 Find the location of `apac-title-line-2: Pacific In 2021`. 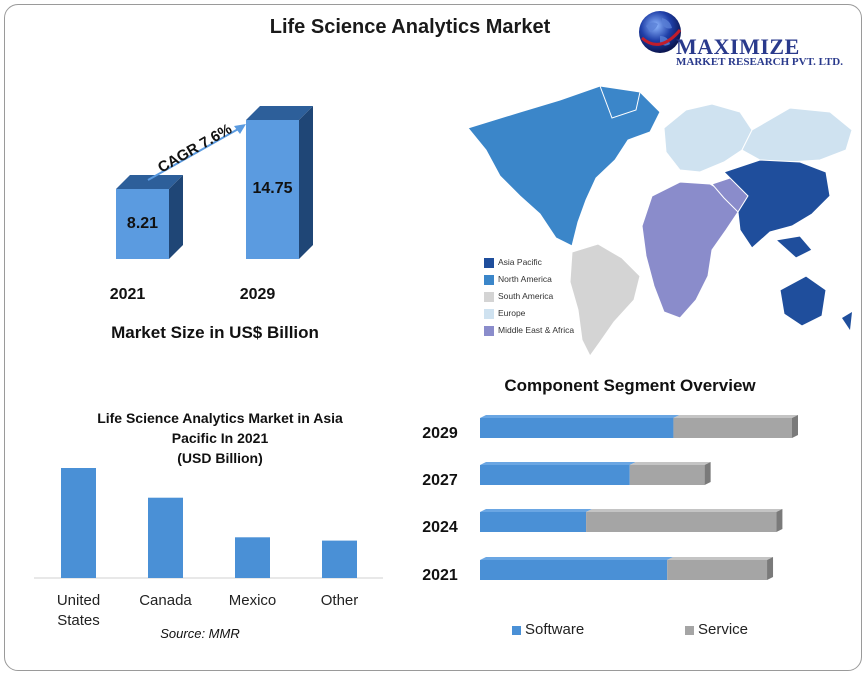

apac-title-line-2: Pacific In 2021 is located at coordinates (220, 438).